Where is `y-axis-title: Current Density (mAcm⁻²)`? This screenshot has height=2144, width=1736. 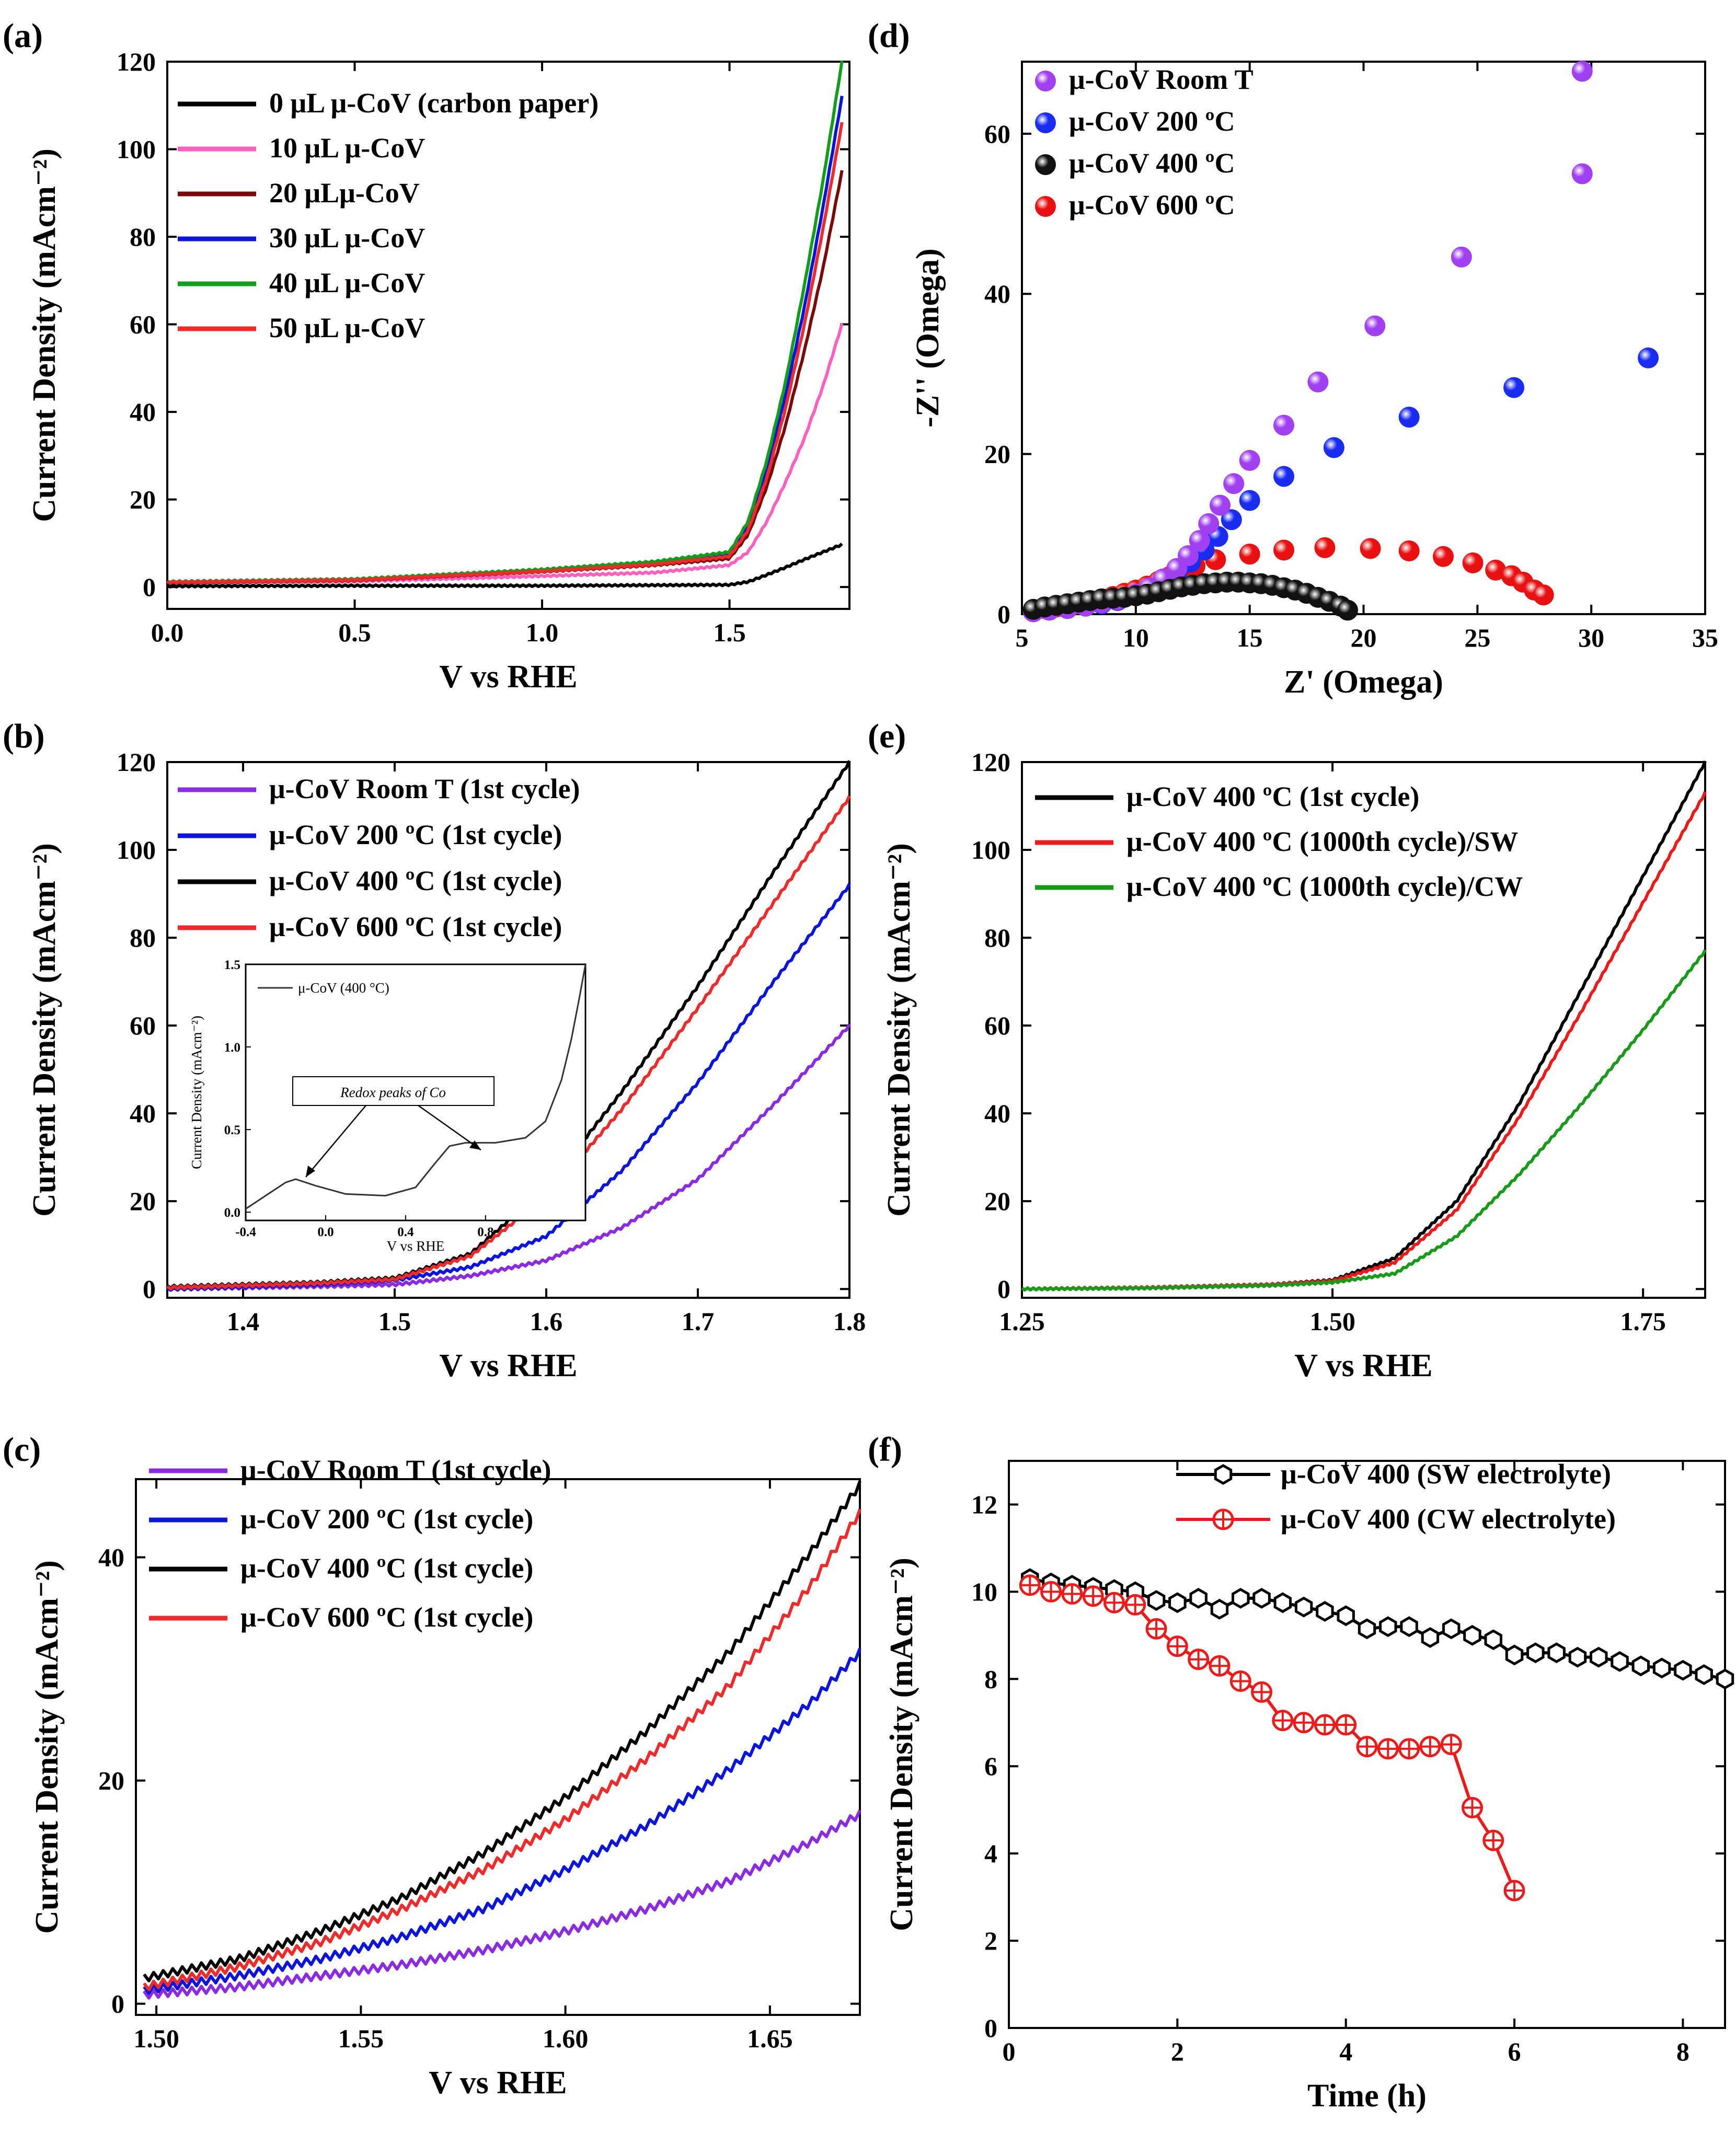 y-axis-title: Current Density (mAcm⁻²) is located at coordinates (44, 335).